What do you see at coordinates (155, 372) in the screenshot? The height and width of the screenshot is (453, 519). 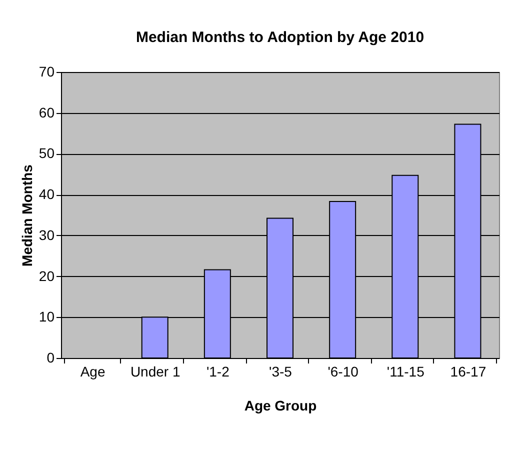 I see `x-tick-label: Under 1` at bounding box center [155, 372].